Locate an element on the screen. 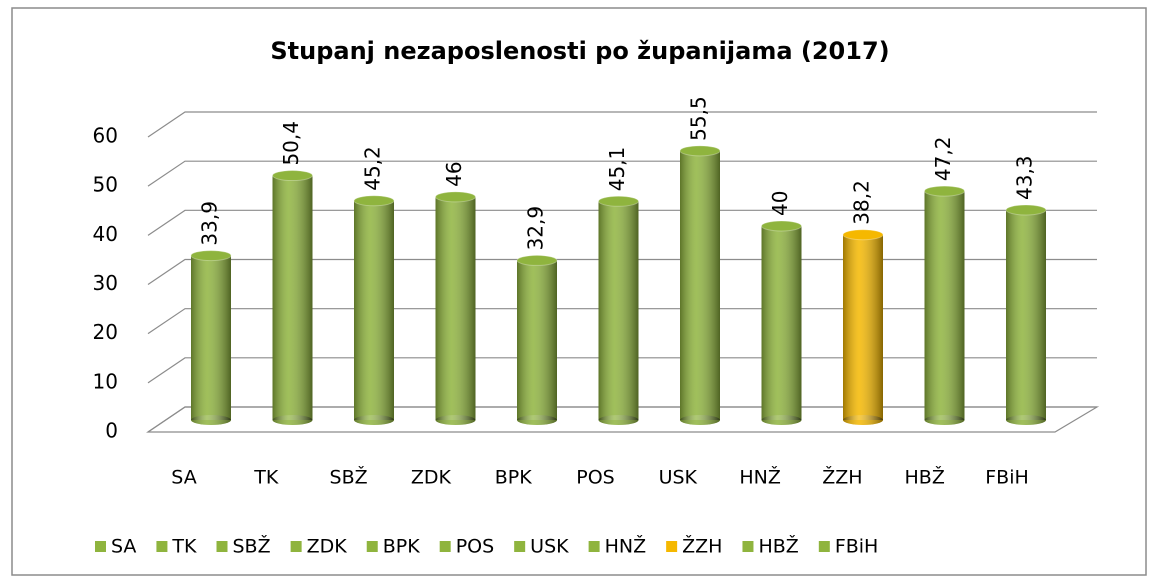 This screenshot has height=580, width=1159. data-label: 43,3 is located at coordinates (1025, 177).